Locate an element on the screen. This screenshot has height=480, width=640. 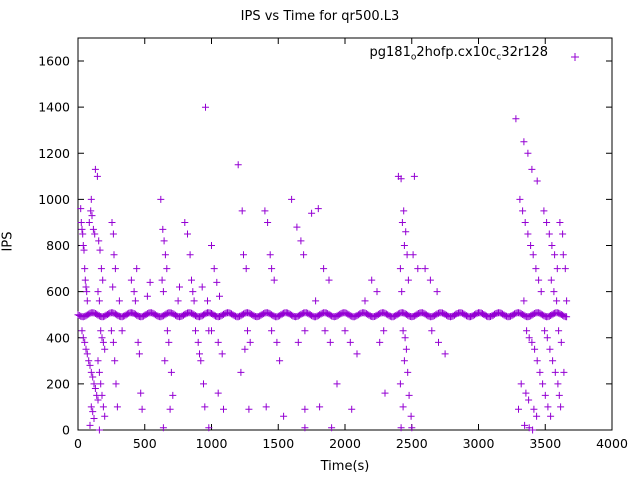
y-tick-label: 1600 is located at coordinates (54, 61).